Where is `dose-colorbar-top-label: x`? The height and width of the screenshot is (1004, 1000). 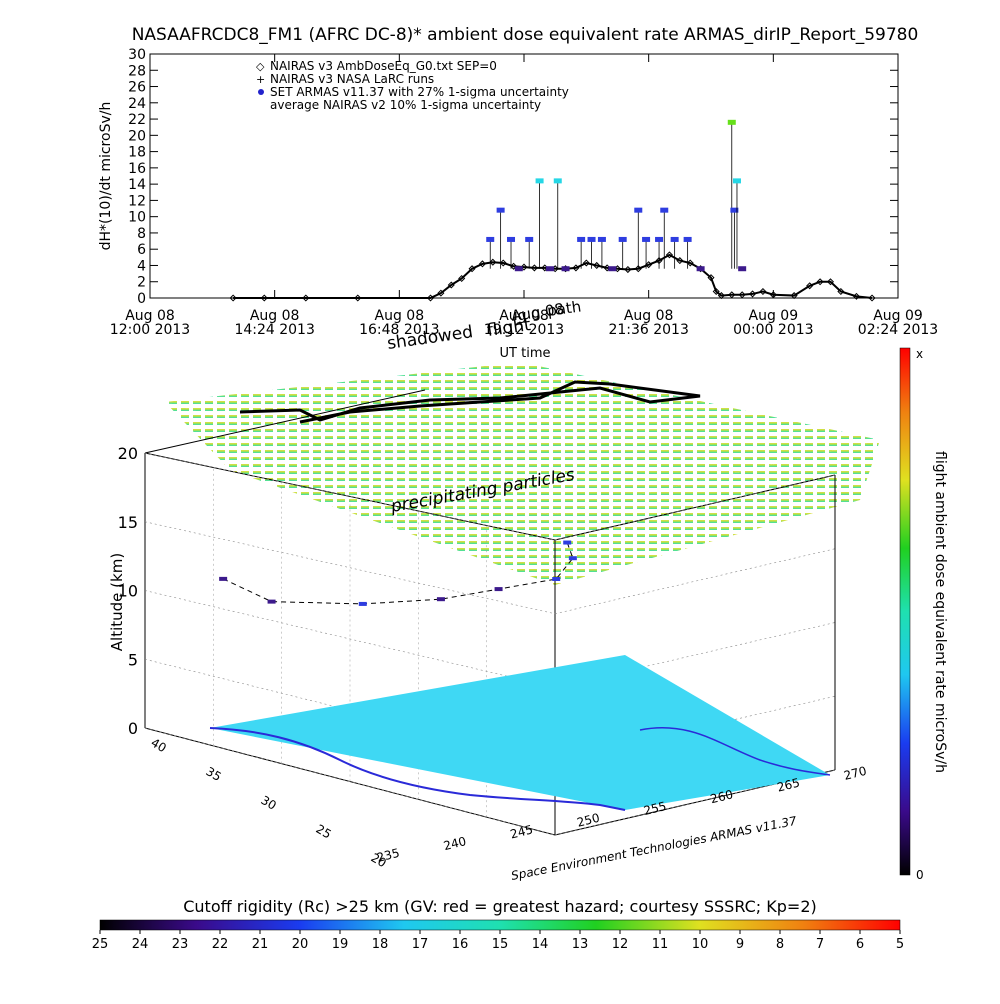
dose-colorbar-top-label: x is located at coordinates (919, 354).